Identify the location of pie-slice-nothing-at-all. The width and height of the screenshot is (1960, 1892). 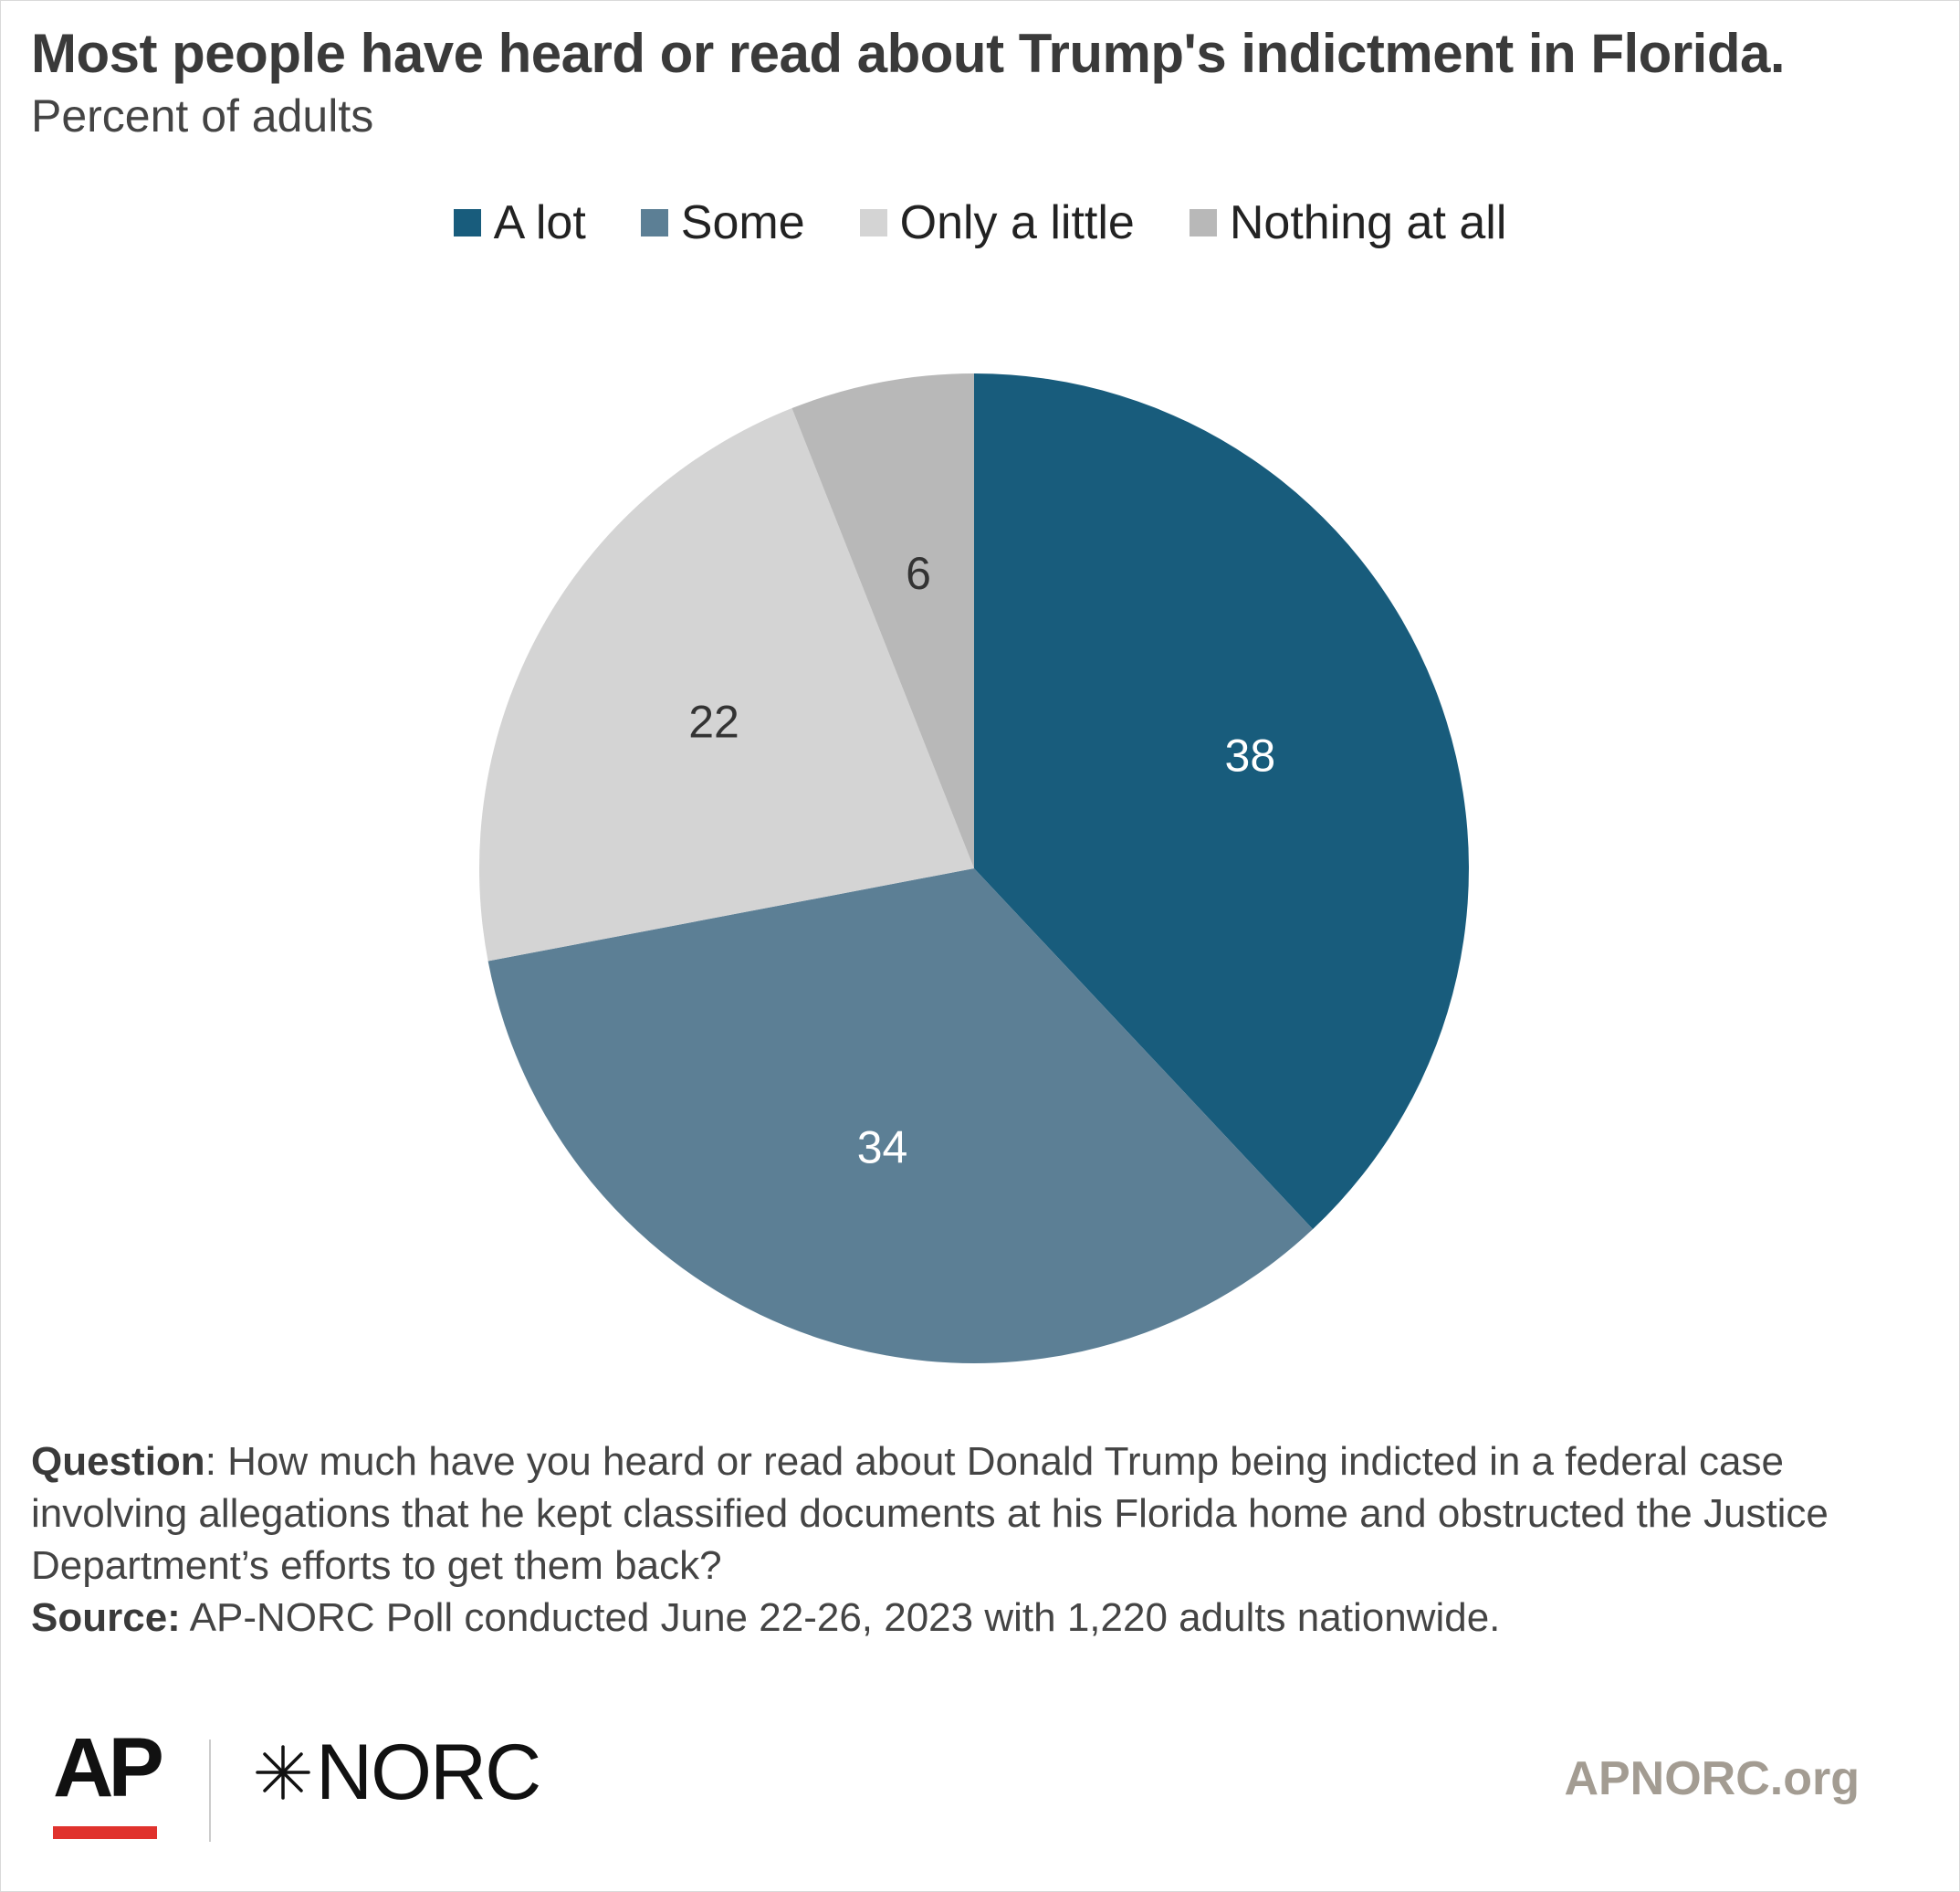
(882, 620).